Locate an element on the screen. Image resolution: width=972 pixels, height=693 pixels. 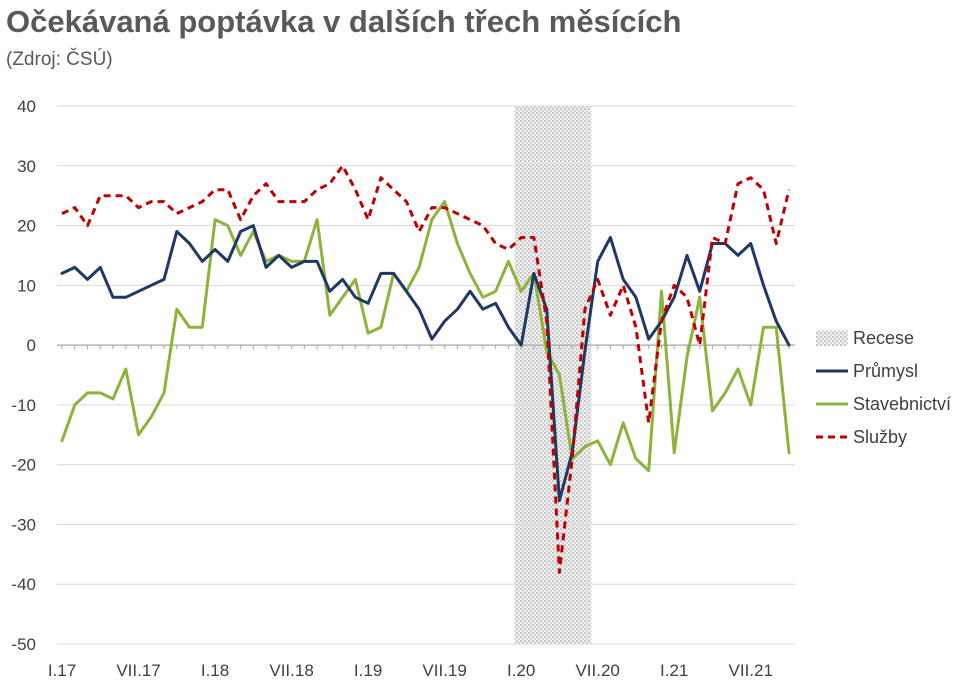
x-tick-label: I.17 is located at coordinates (62, 670).